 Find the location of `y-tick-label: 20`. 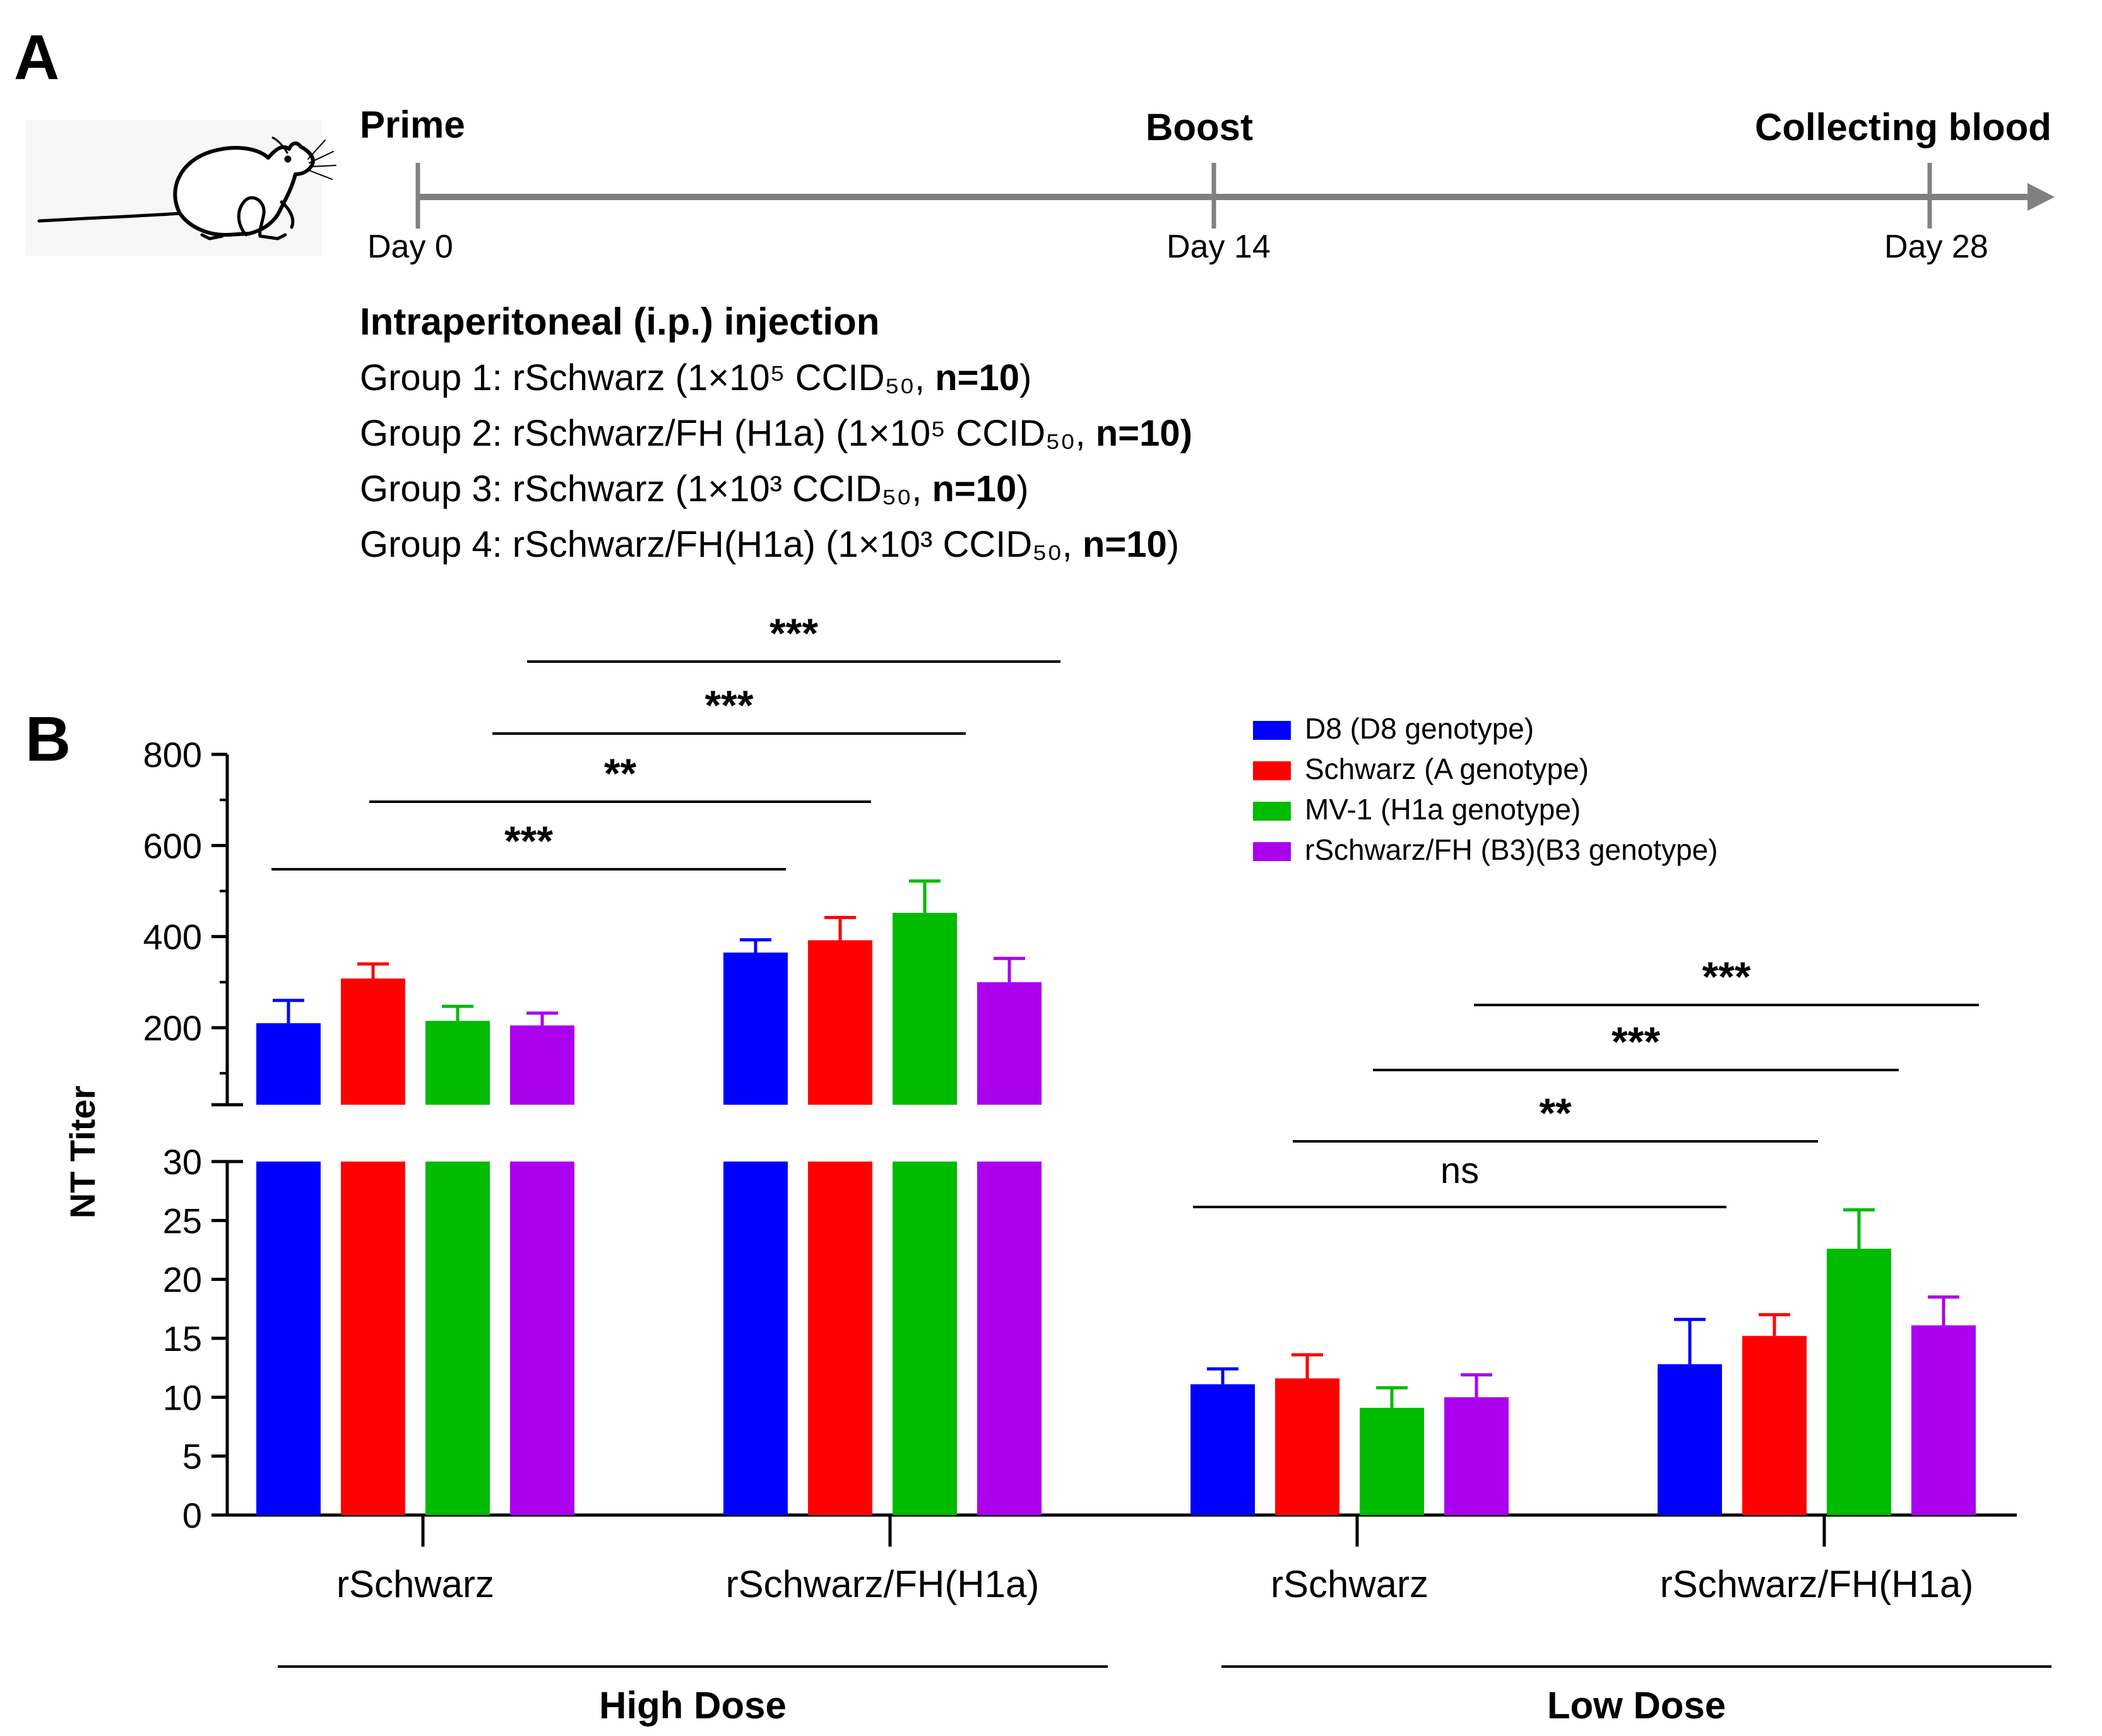

y-tick-label: 20 is located at coordinates (182, 1280).